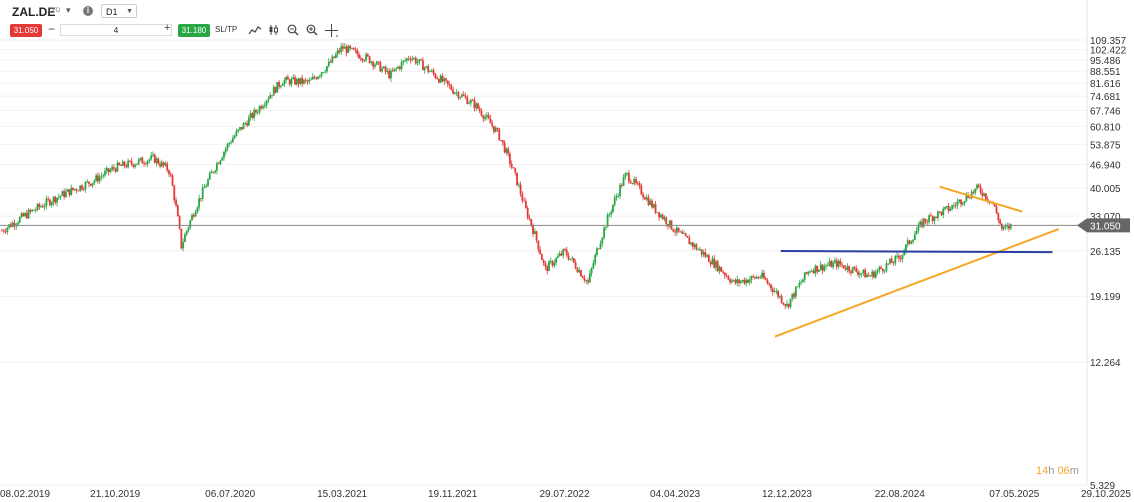 The width and height of the screenshot is (1134, 502). I want to click on chevron-down-icon: ▾, so click(68, 10).